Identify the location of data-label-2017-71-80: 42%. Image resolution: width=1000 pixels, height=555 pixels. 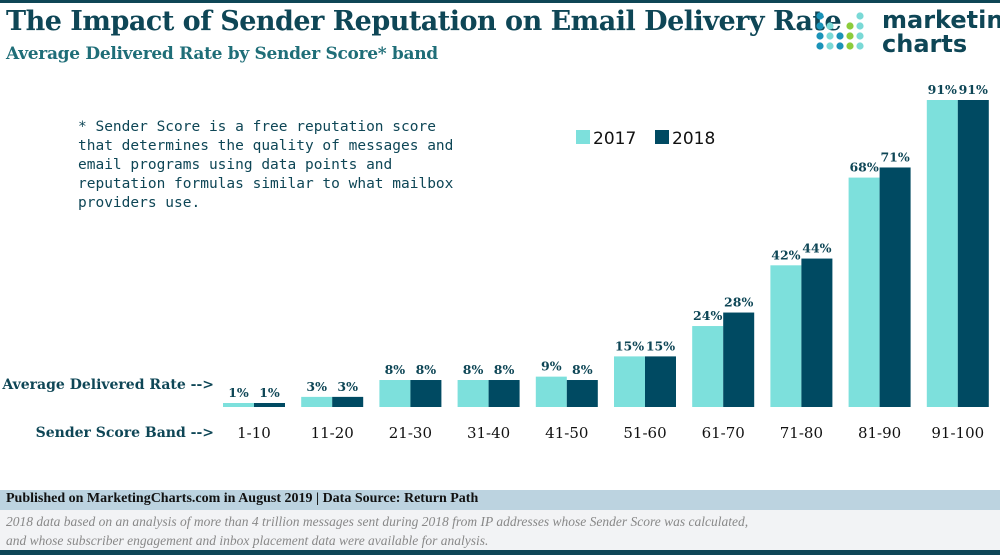
(785, 254).